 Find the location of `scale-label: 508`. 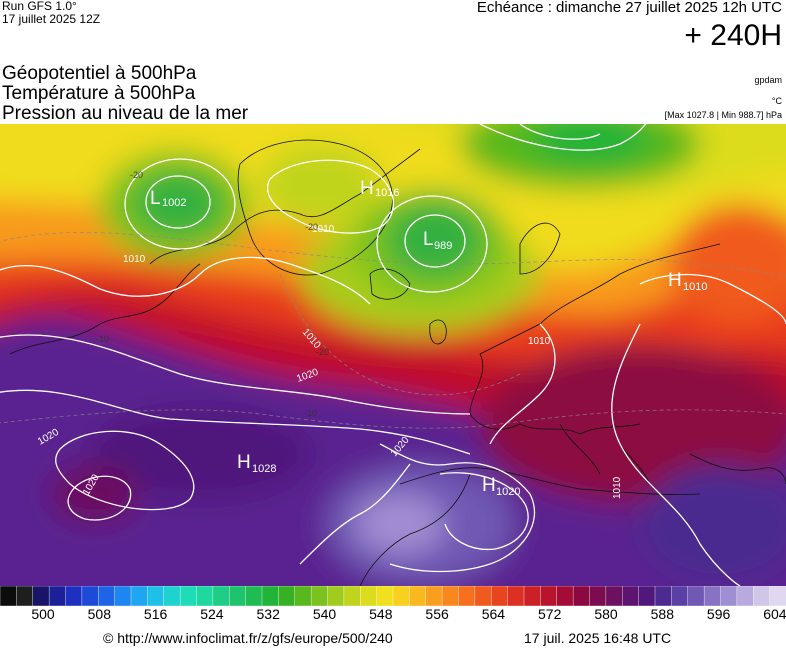

scale-label: 508 is located at coordinates (99, 614).